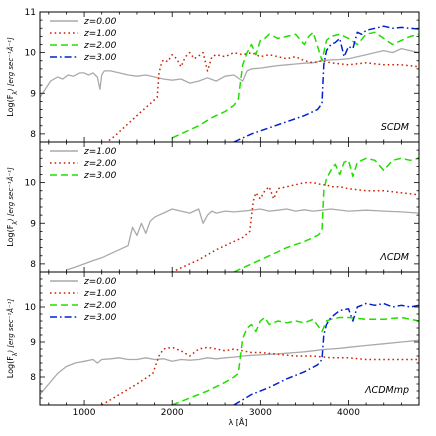 This screenshot has height=436, width=436. Describe the element at coordinates (217, 417) in the screenshot. I see `x-axis: λ [Å] 1000 2000 3000 4000` at that location.